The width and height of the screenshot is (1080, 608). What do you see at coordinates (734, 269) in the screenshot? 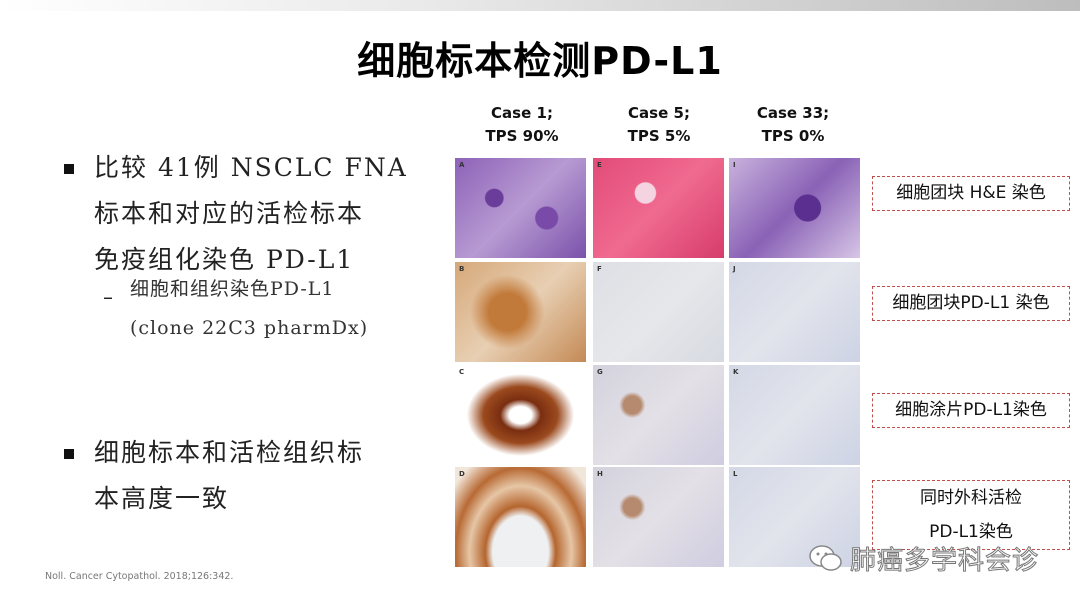
I see `panel-letter: J` at bounding box center [734, 269].